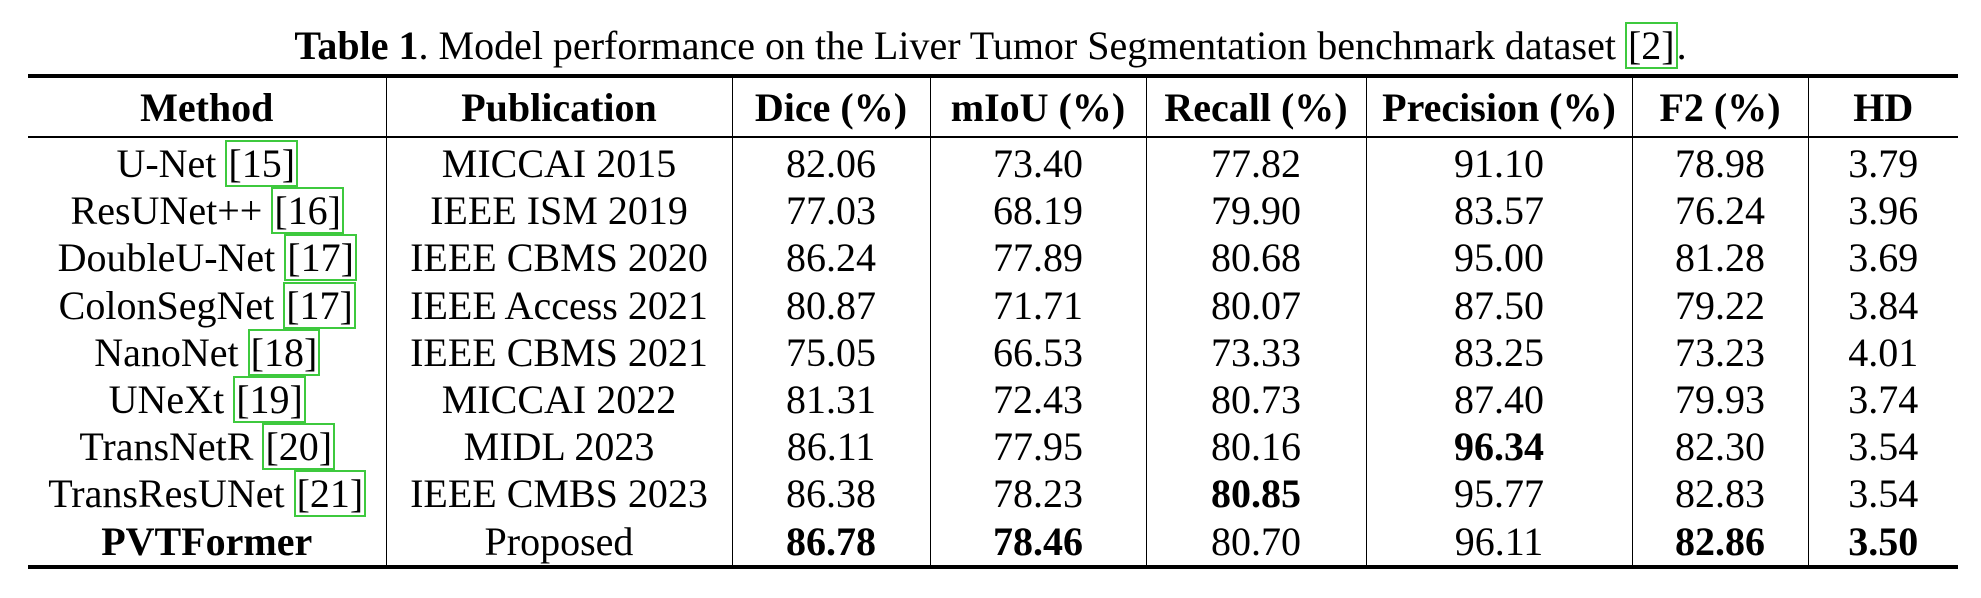  I want to click on method-name: ResUNet++, so click(166, 211).